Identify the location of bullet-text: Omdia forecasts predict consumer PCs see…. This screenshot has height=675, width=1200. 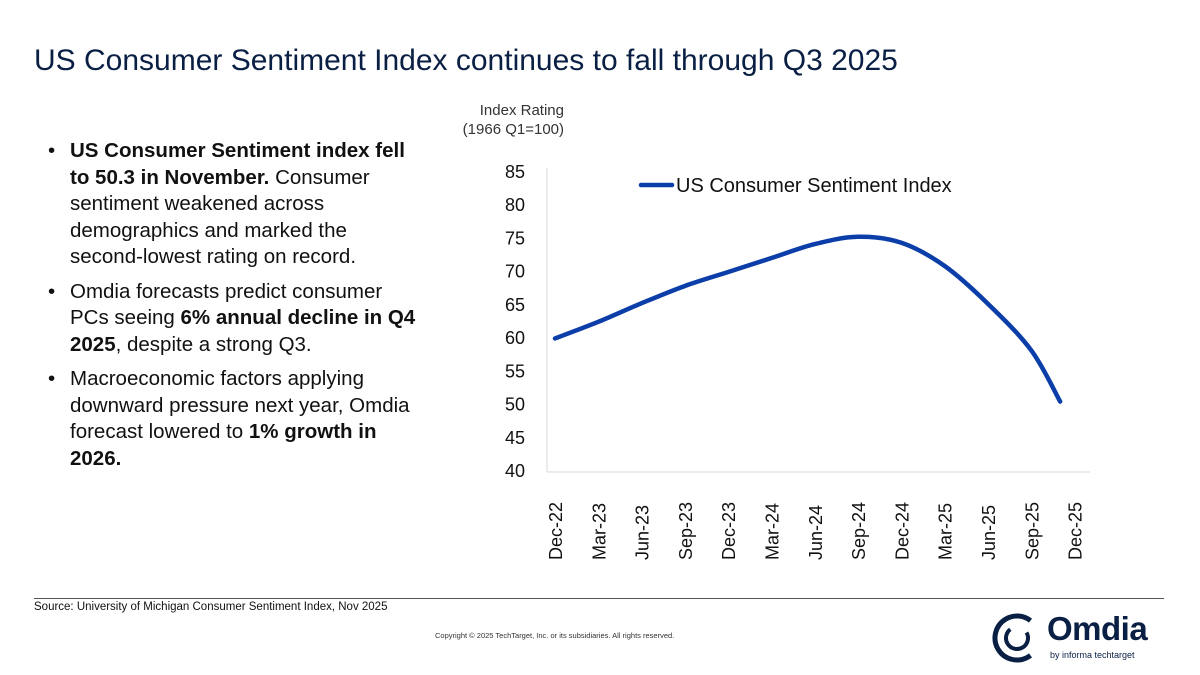
(226, 304).